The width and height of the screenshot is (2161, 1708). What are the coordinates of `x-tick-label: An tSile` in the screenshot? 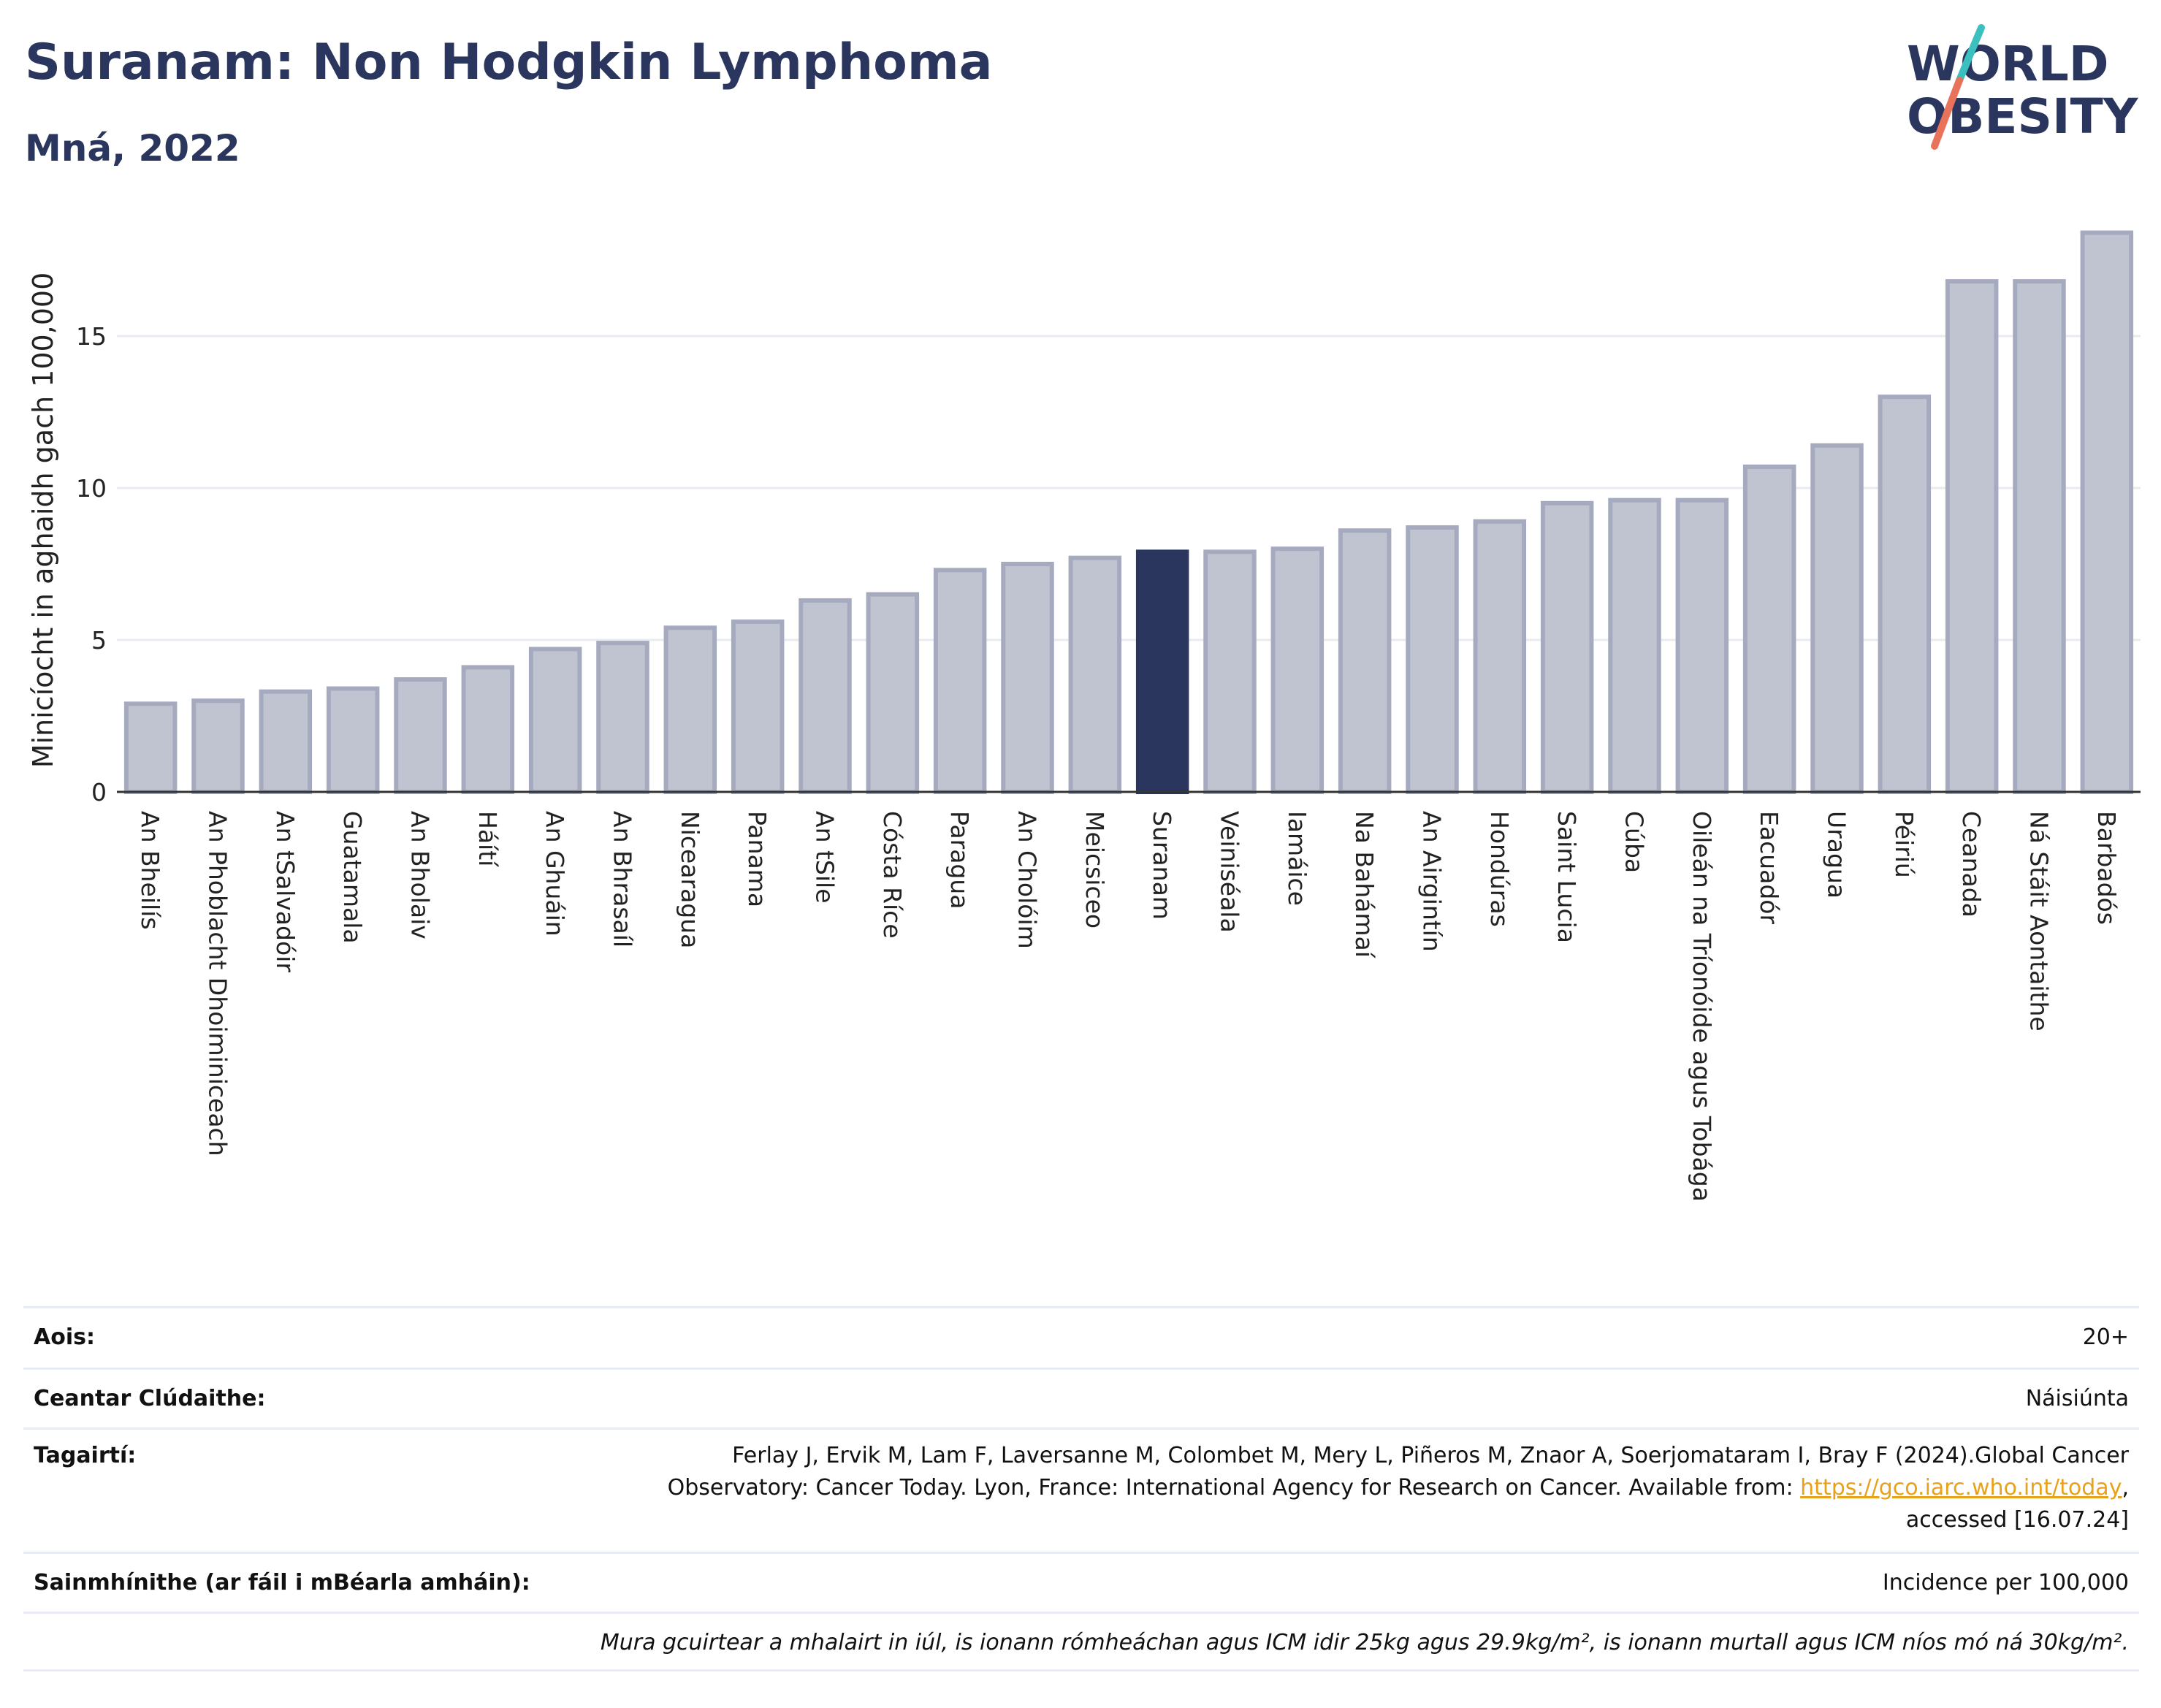 It's located at (825, 857).